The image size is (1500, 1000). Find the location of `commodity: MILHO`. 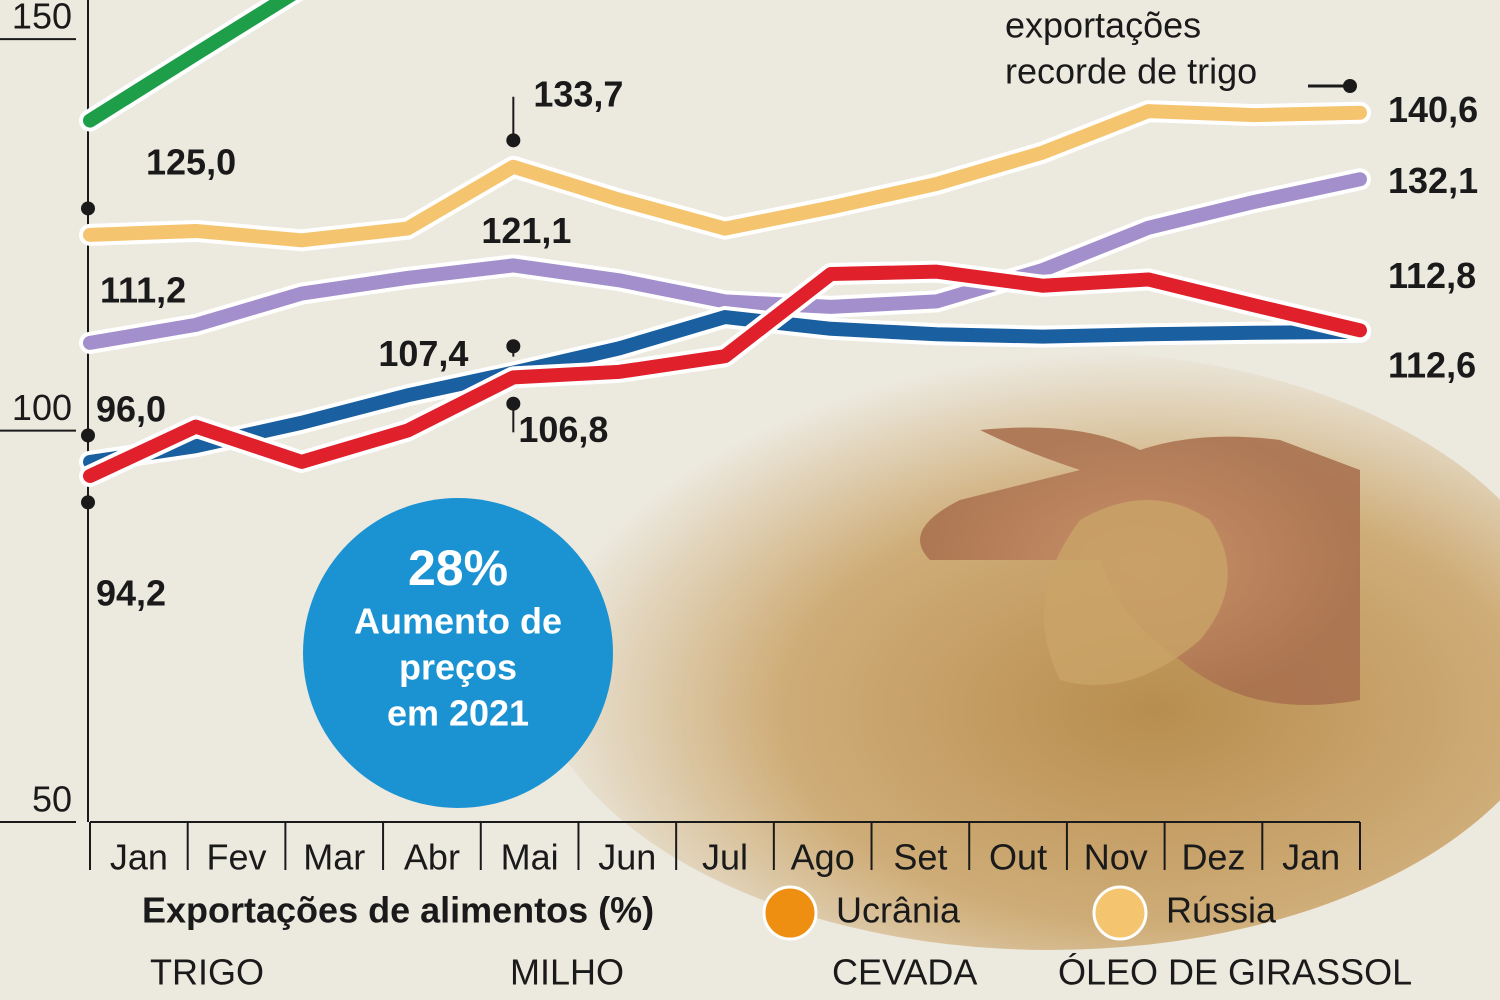

commodity: MILHO is located at coordinates (567, 972).